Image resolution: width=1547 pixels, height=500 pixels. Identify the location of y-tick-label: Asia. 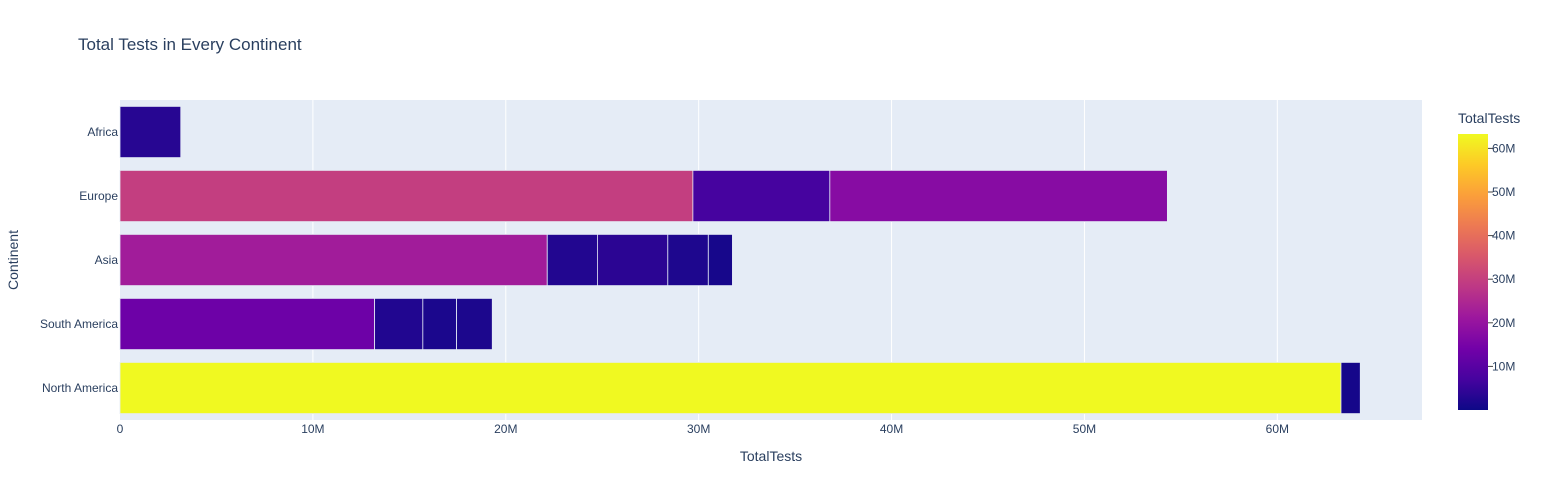
(107, 260).